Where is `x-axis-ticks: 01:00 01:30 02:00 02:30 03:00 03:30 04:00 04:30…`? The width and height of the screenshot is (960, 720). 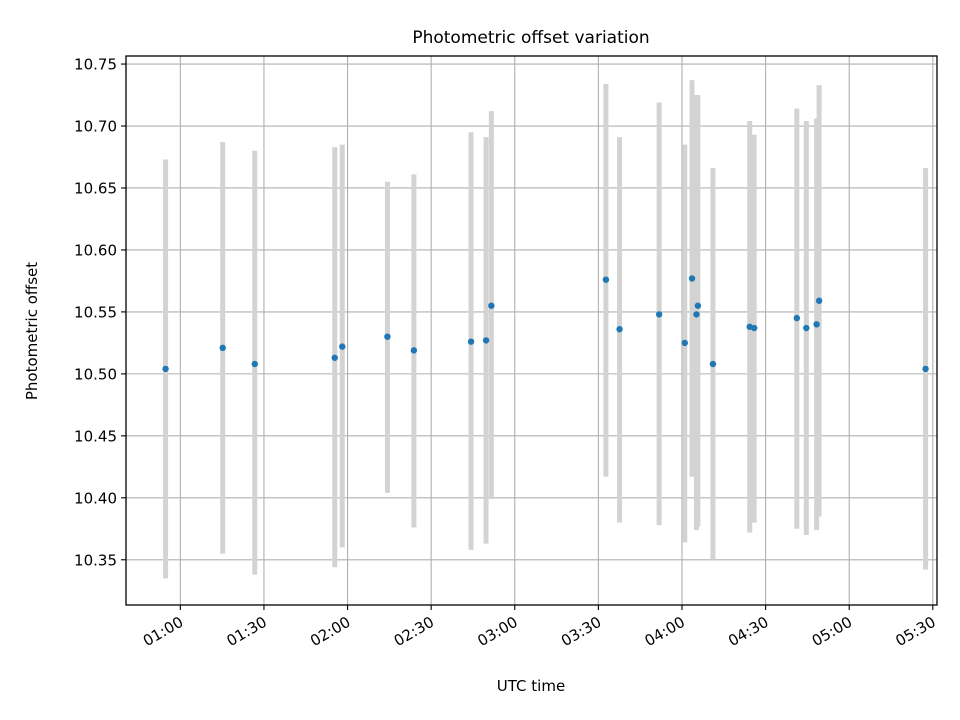
x-axis-ticks: 01:00 01:30 02:00 02:30 03:00 03:30 04:00 04:30… is located at coordinates (539, 627).